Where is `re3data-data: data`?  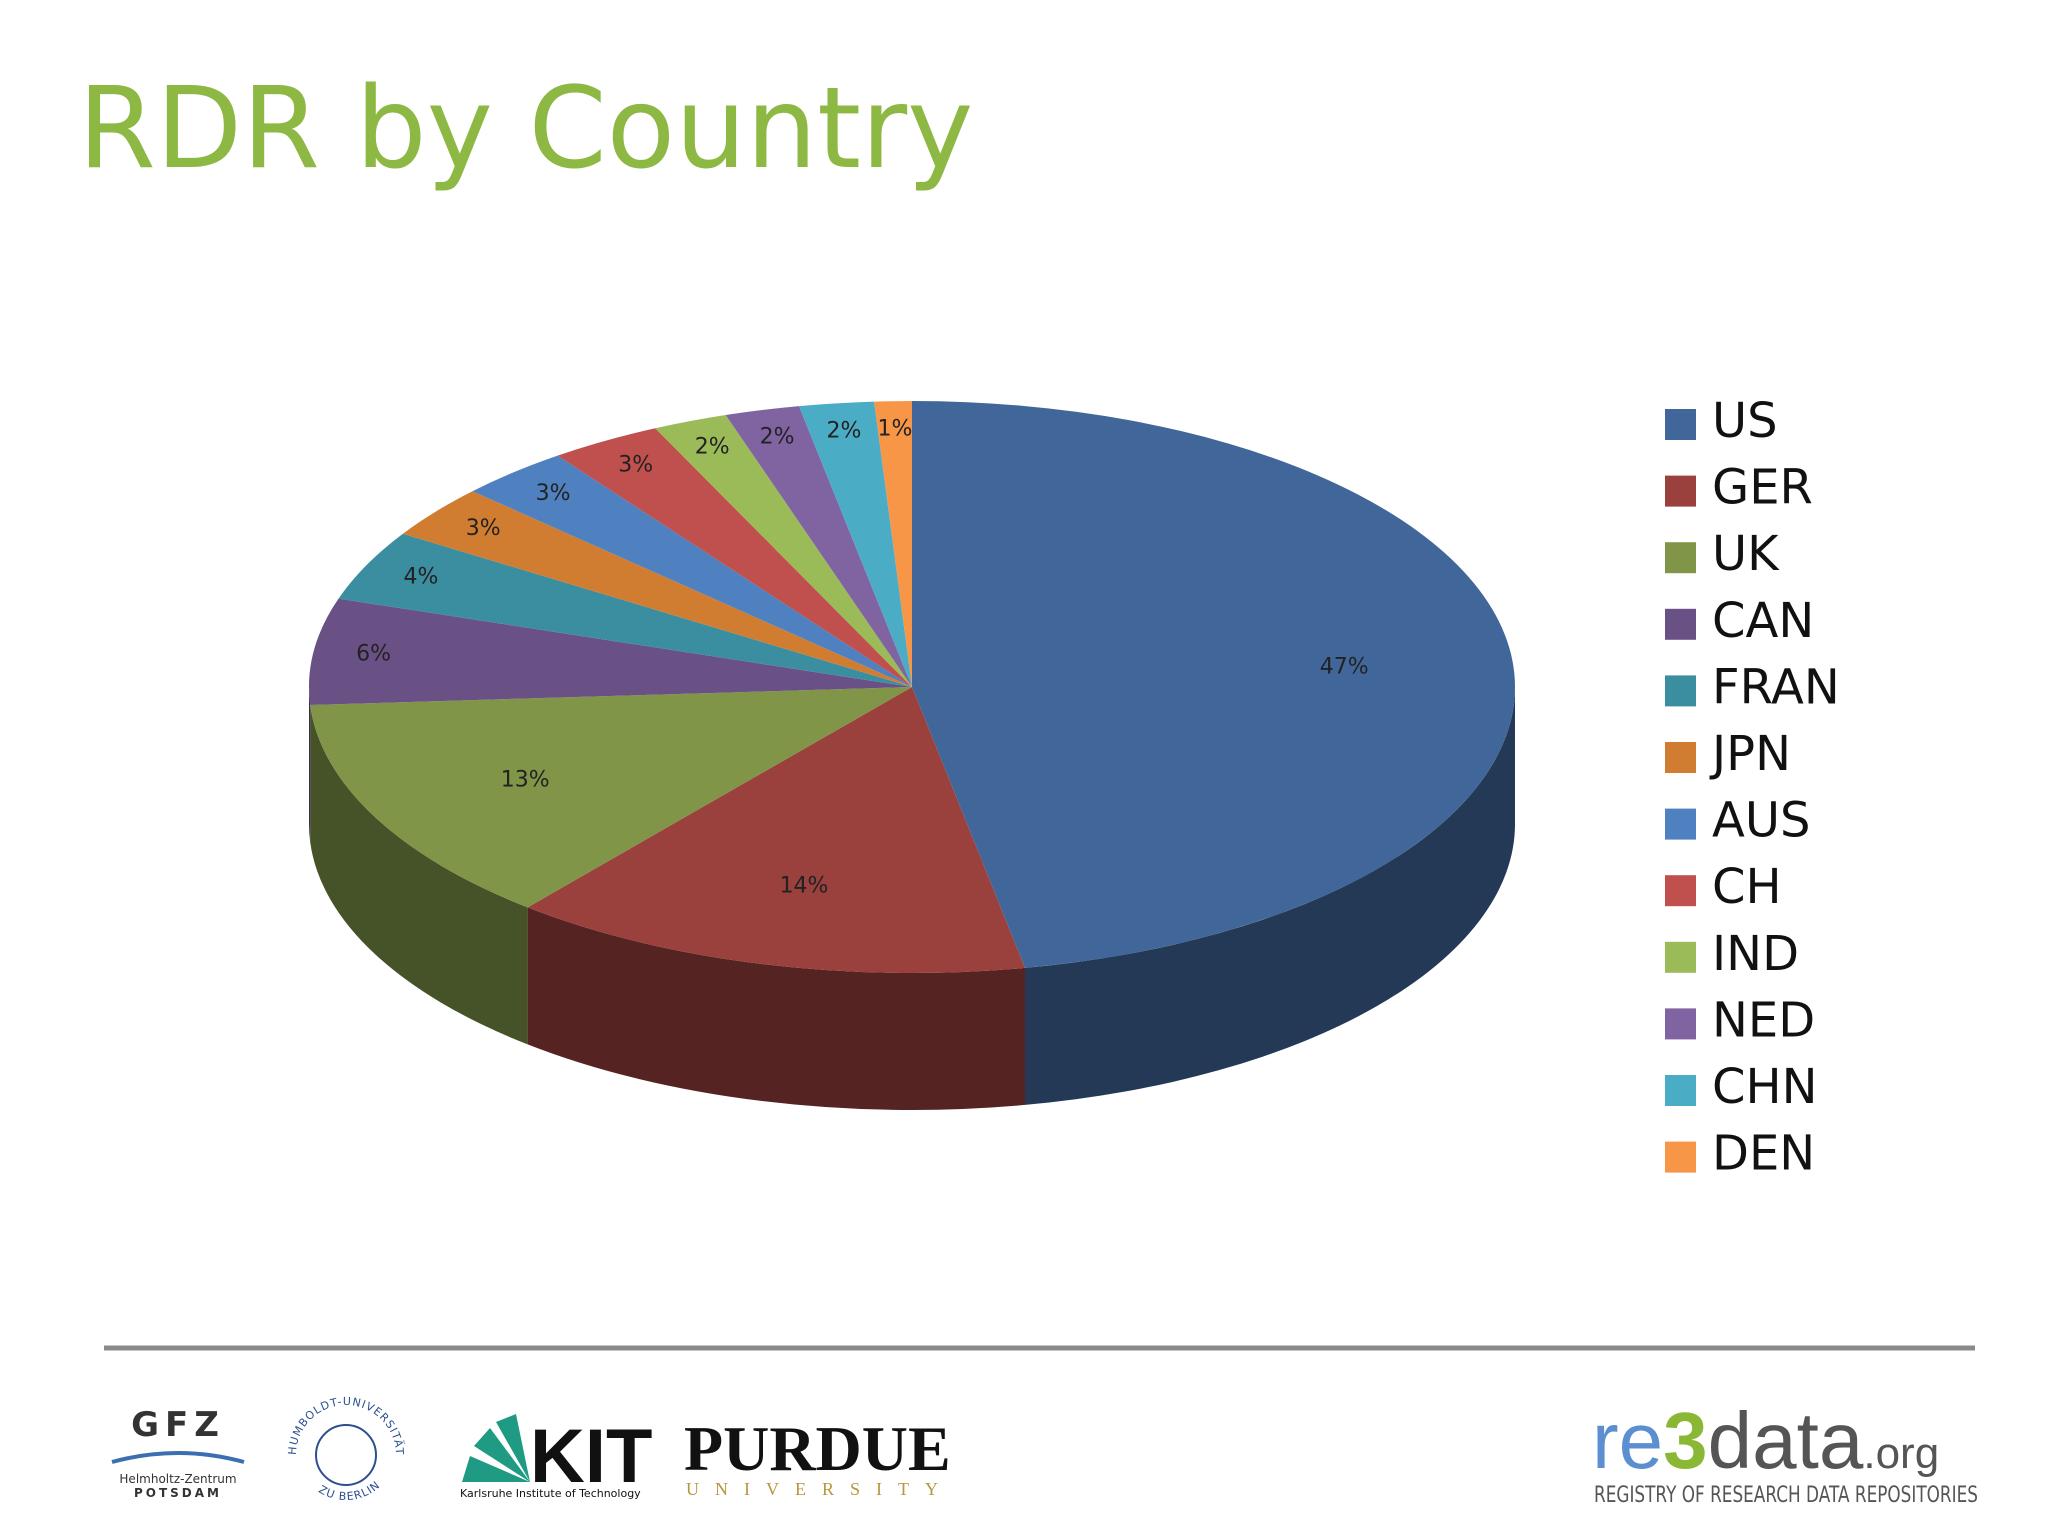 re3data-data: data is located at coordinates (1786, 1440).